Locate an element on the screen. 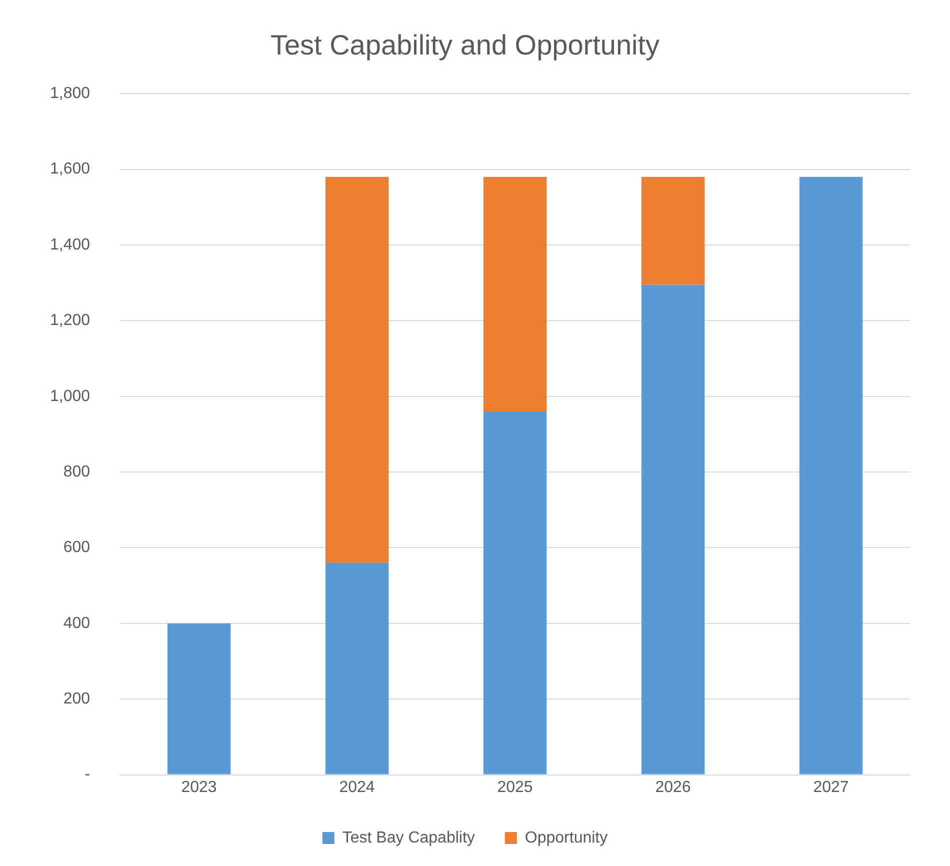 The height and width of the screenshot is (866, 950). x-tick-label: 2024 is located at coordinates (357, 787).